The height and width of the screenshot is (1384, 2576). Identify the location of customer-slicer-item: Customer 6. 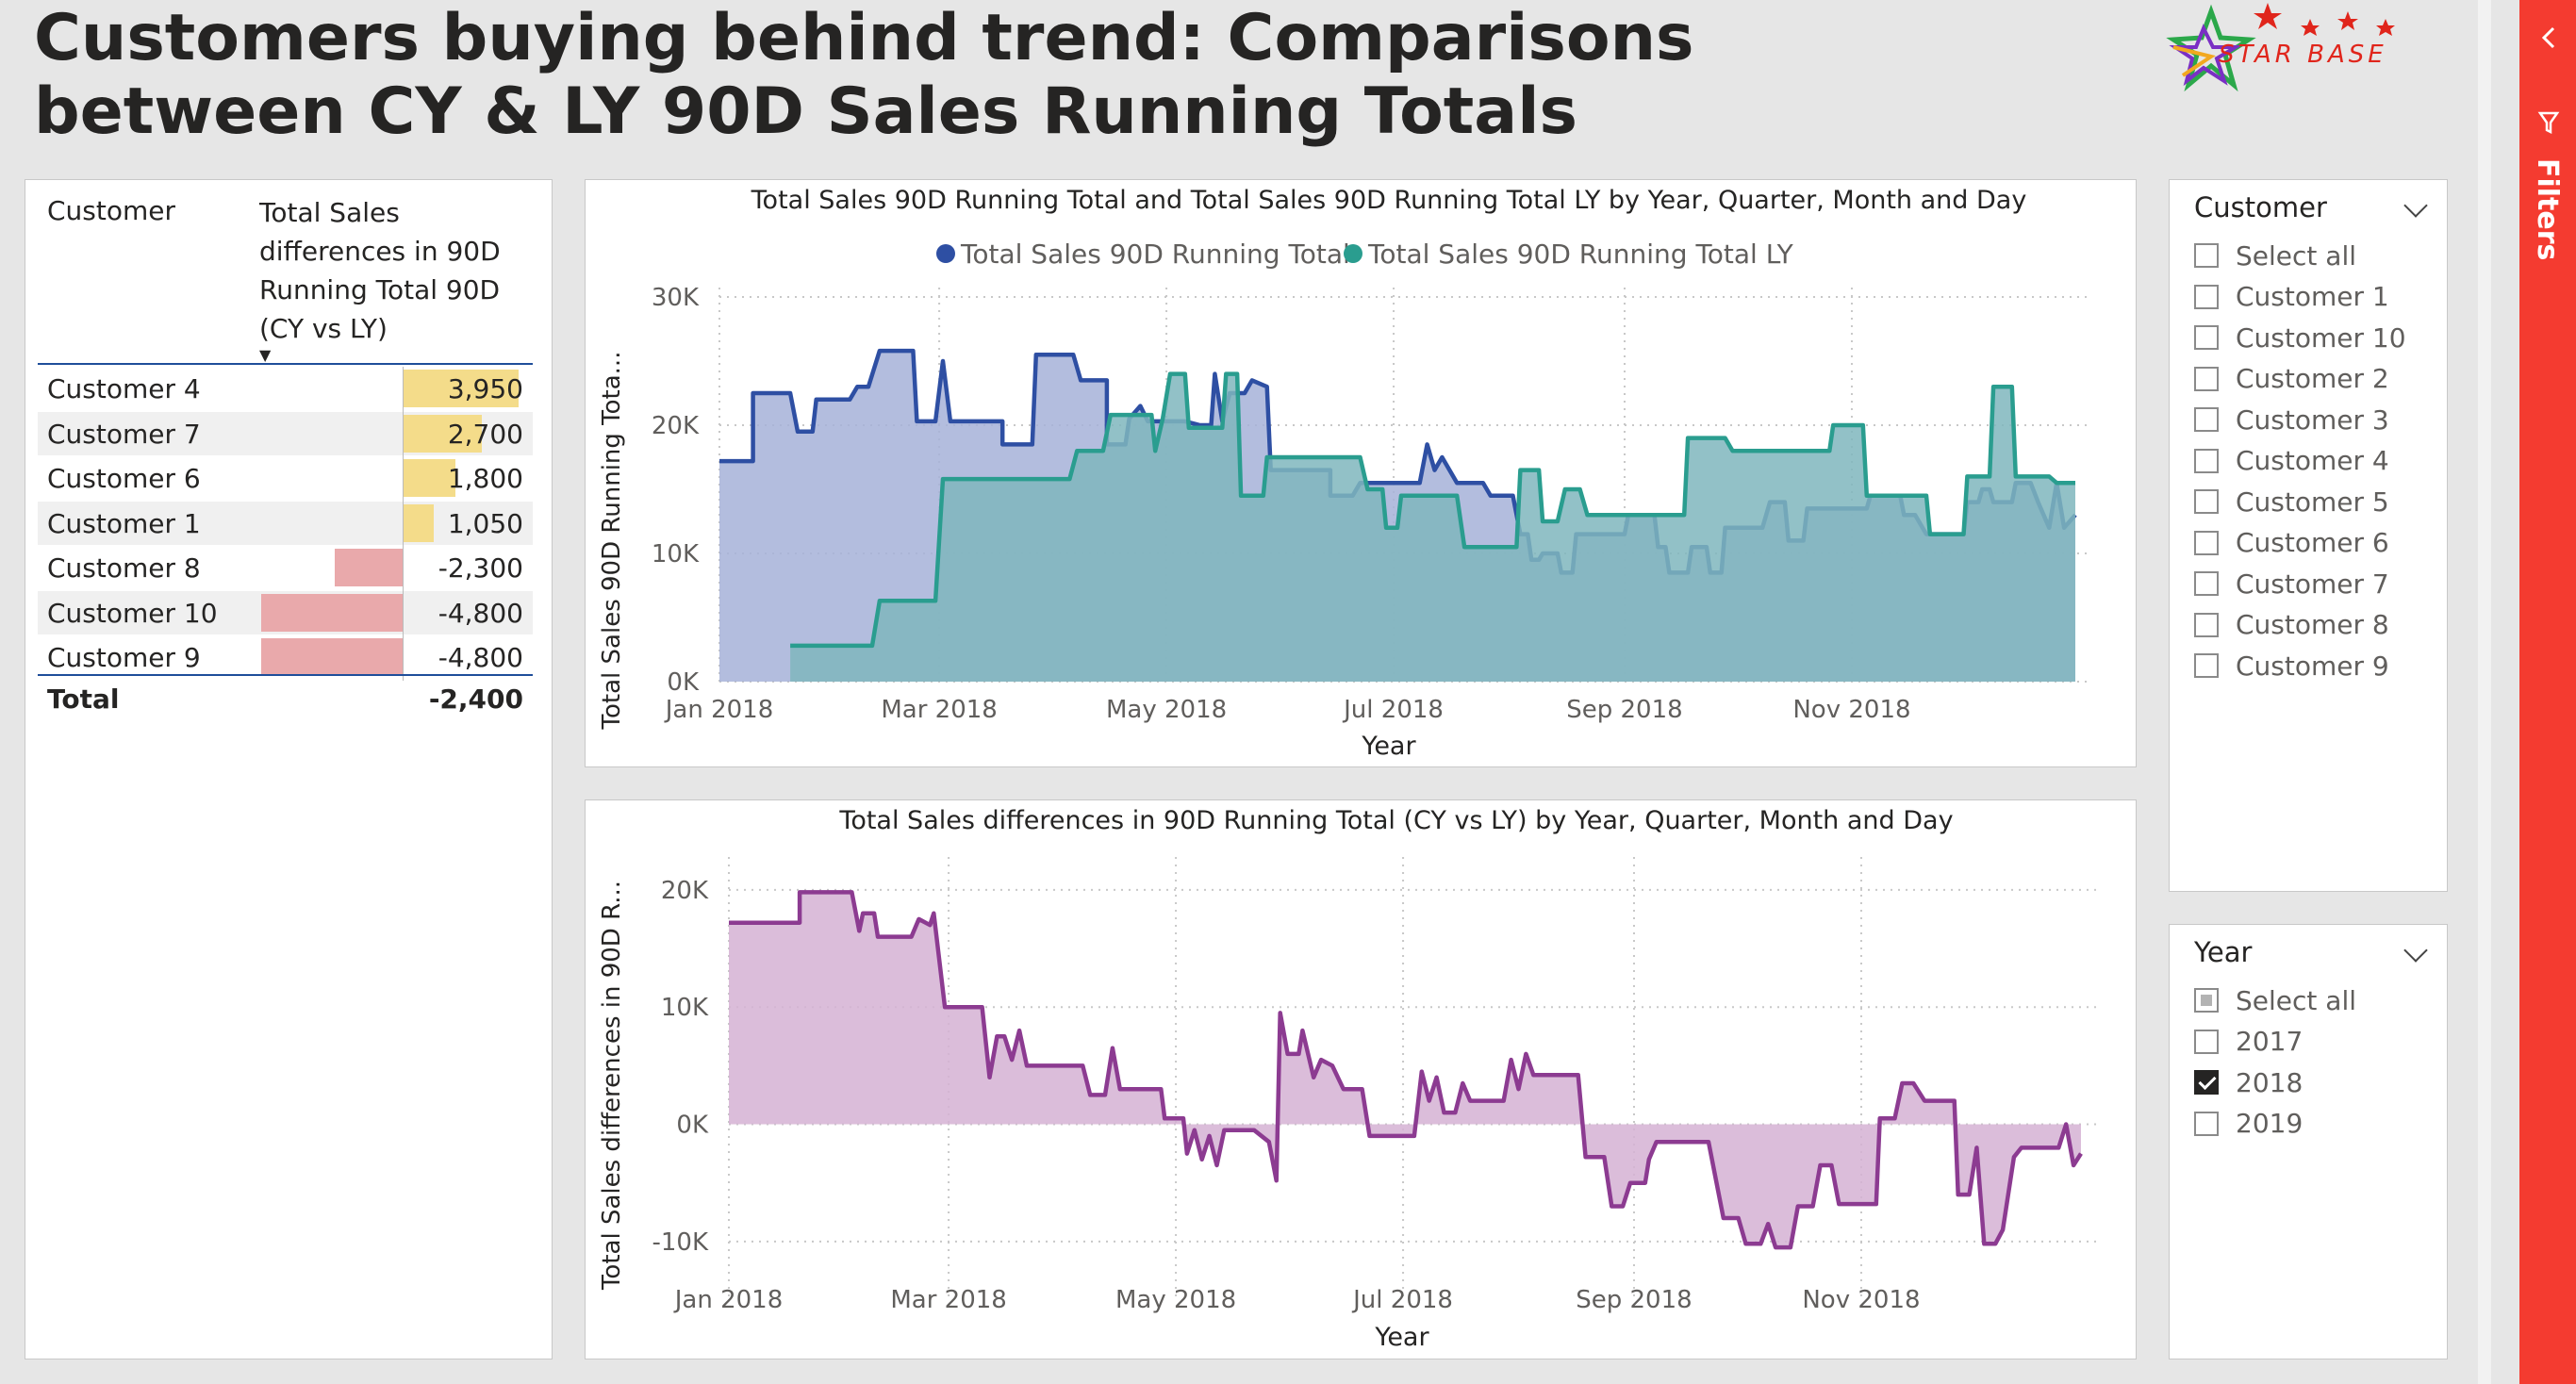
(2291, 543).